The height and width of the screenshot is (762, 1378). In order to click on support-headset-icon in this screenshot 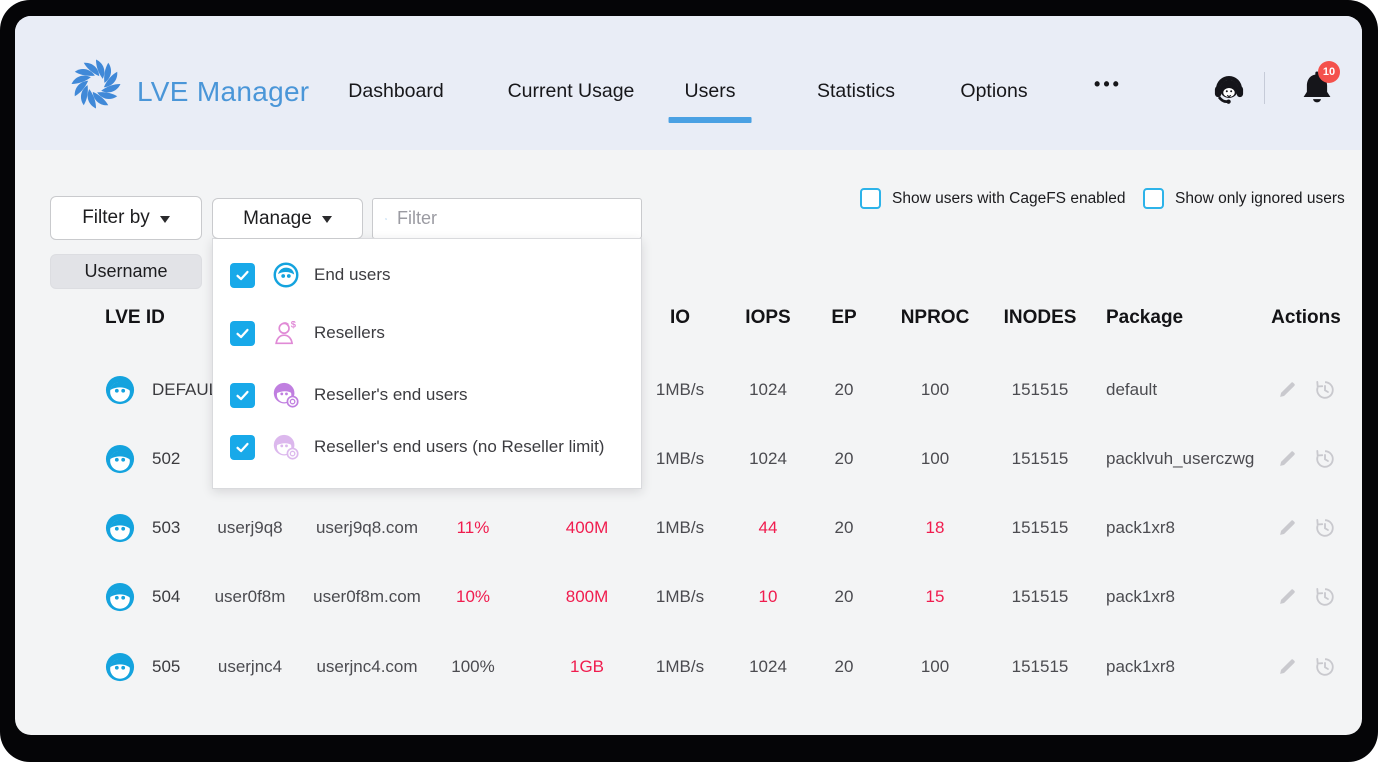, I will do `click(1229, 88)`.